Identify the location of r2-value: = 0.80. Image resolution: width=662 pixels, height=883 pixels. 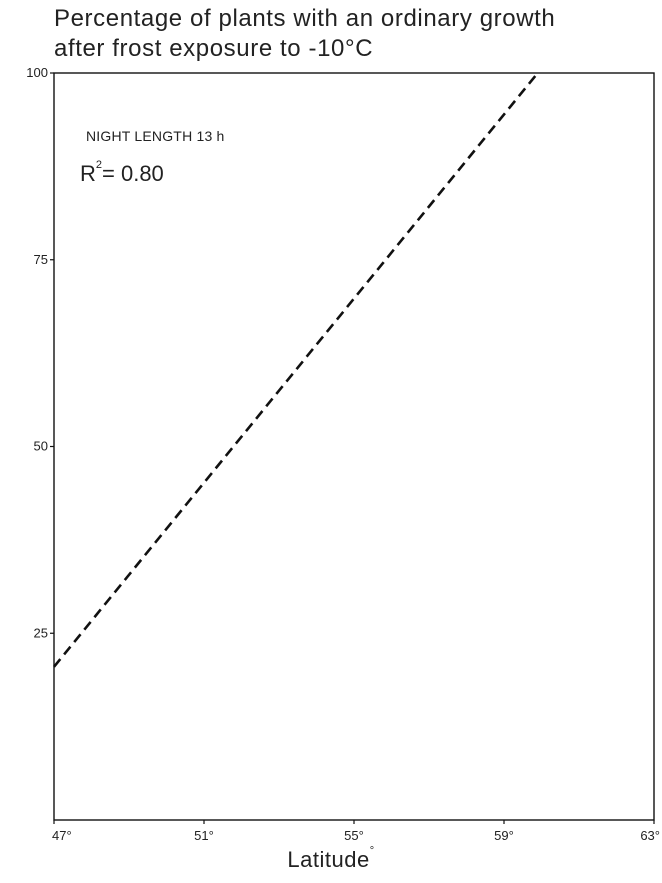
(133, 173).